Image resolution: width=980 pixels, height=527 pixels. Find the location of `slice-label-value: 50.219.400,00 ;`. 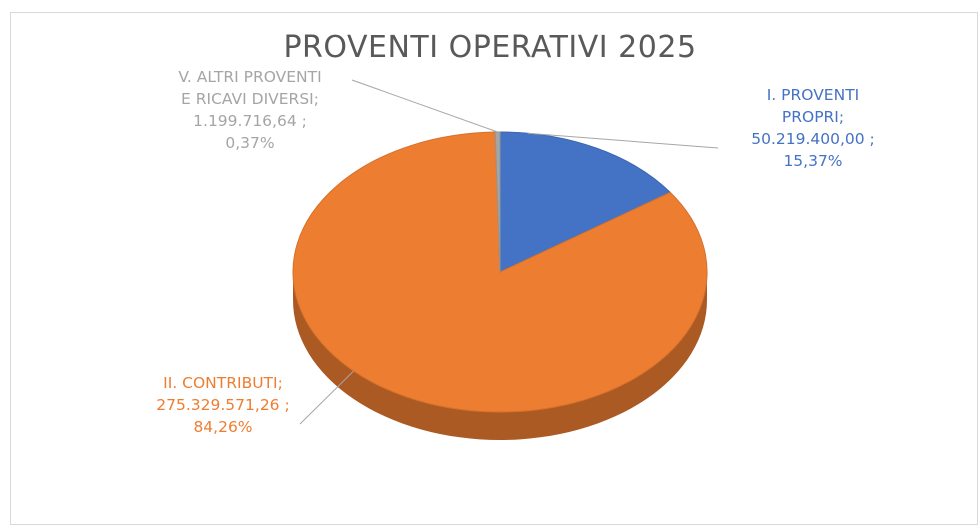

slice-label-value: 50.219.400,00 ; is located at coordinates (813, 139).